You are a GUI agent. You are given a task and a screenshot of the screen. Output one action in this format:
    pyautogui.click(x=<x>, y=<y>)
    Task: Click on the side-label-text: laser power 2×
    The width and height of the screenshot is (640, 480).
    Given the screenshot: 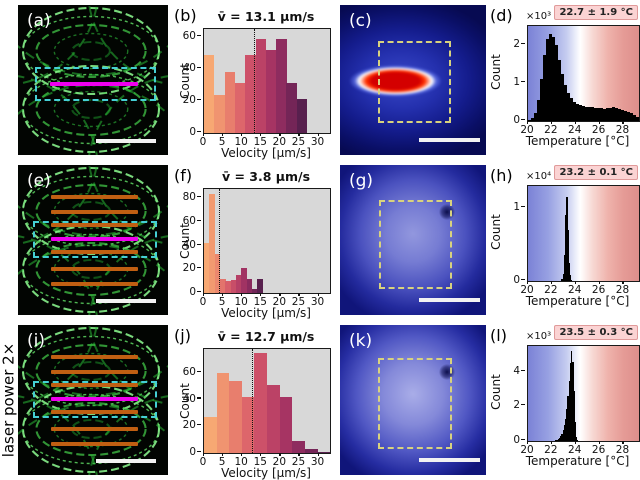 What is the action you would take?
    pyautogui.click(x=9, y=400)
    